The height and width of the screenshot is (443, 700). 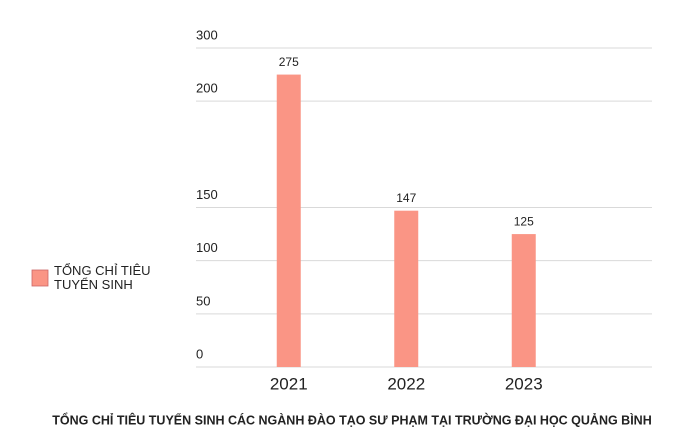 I want to click on data-label: 147, so click(x=406, y=198).